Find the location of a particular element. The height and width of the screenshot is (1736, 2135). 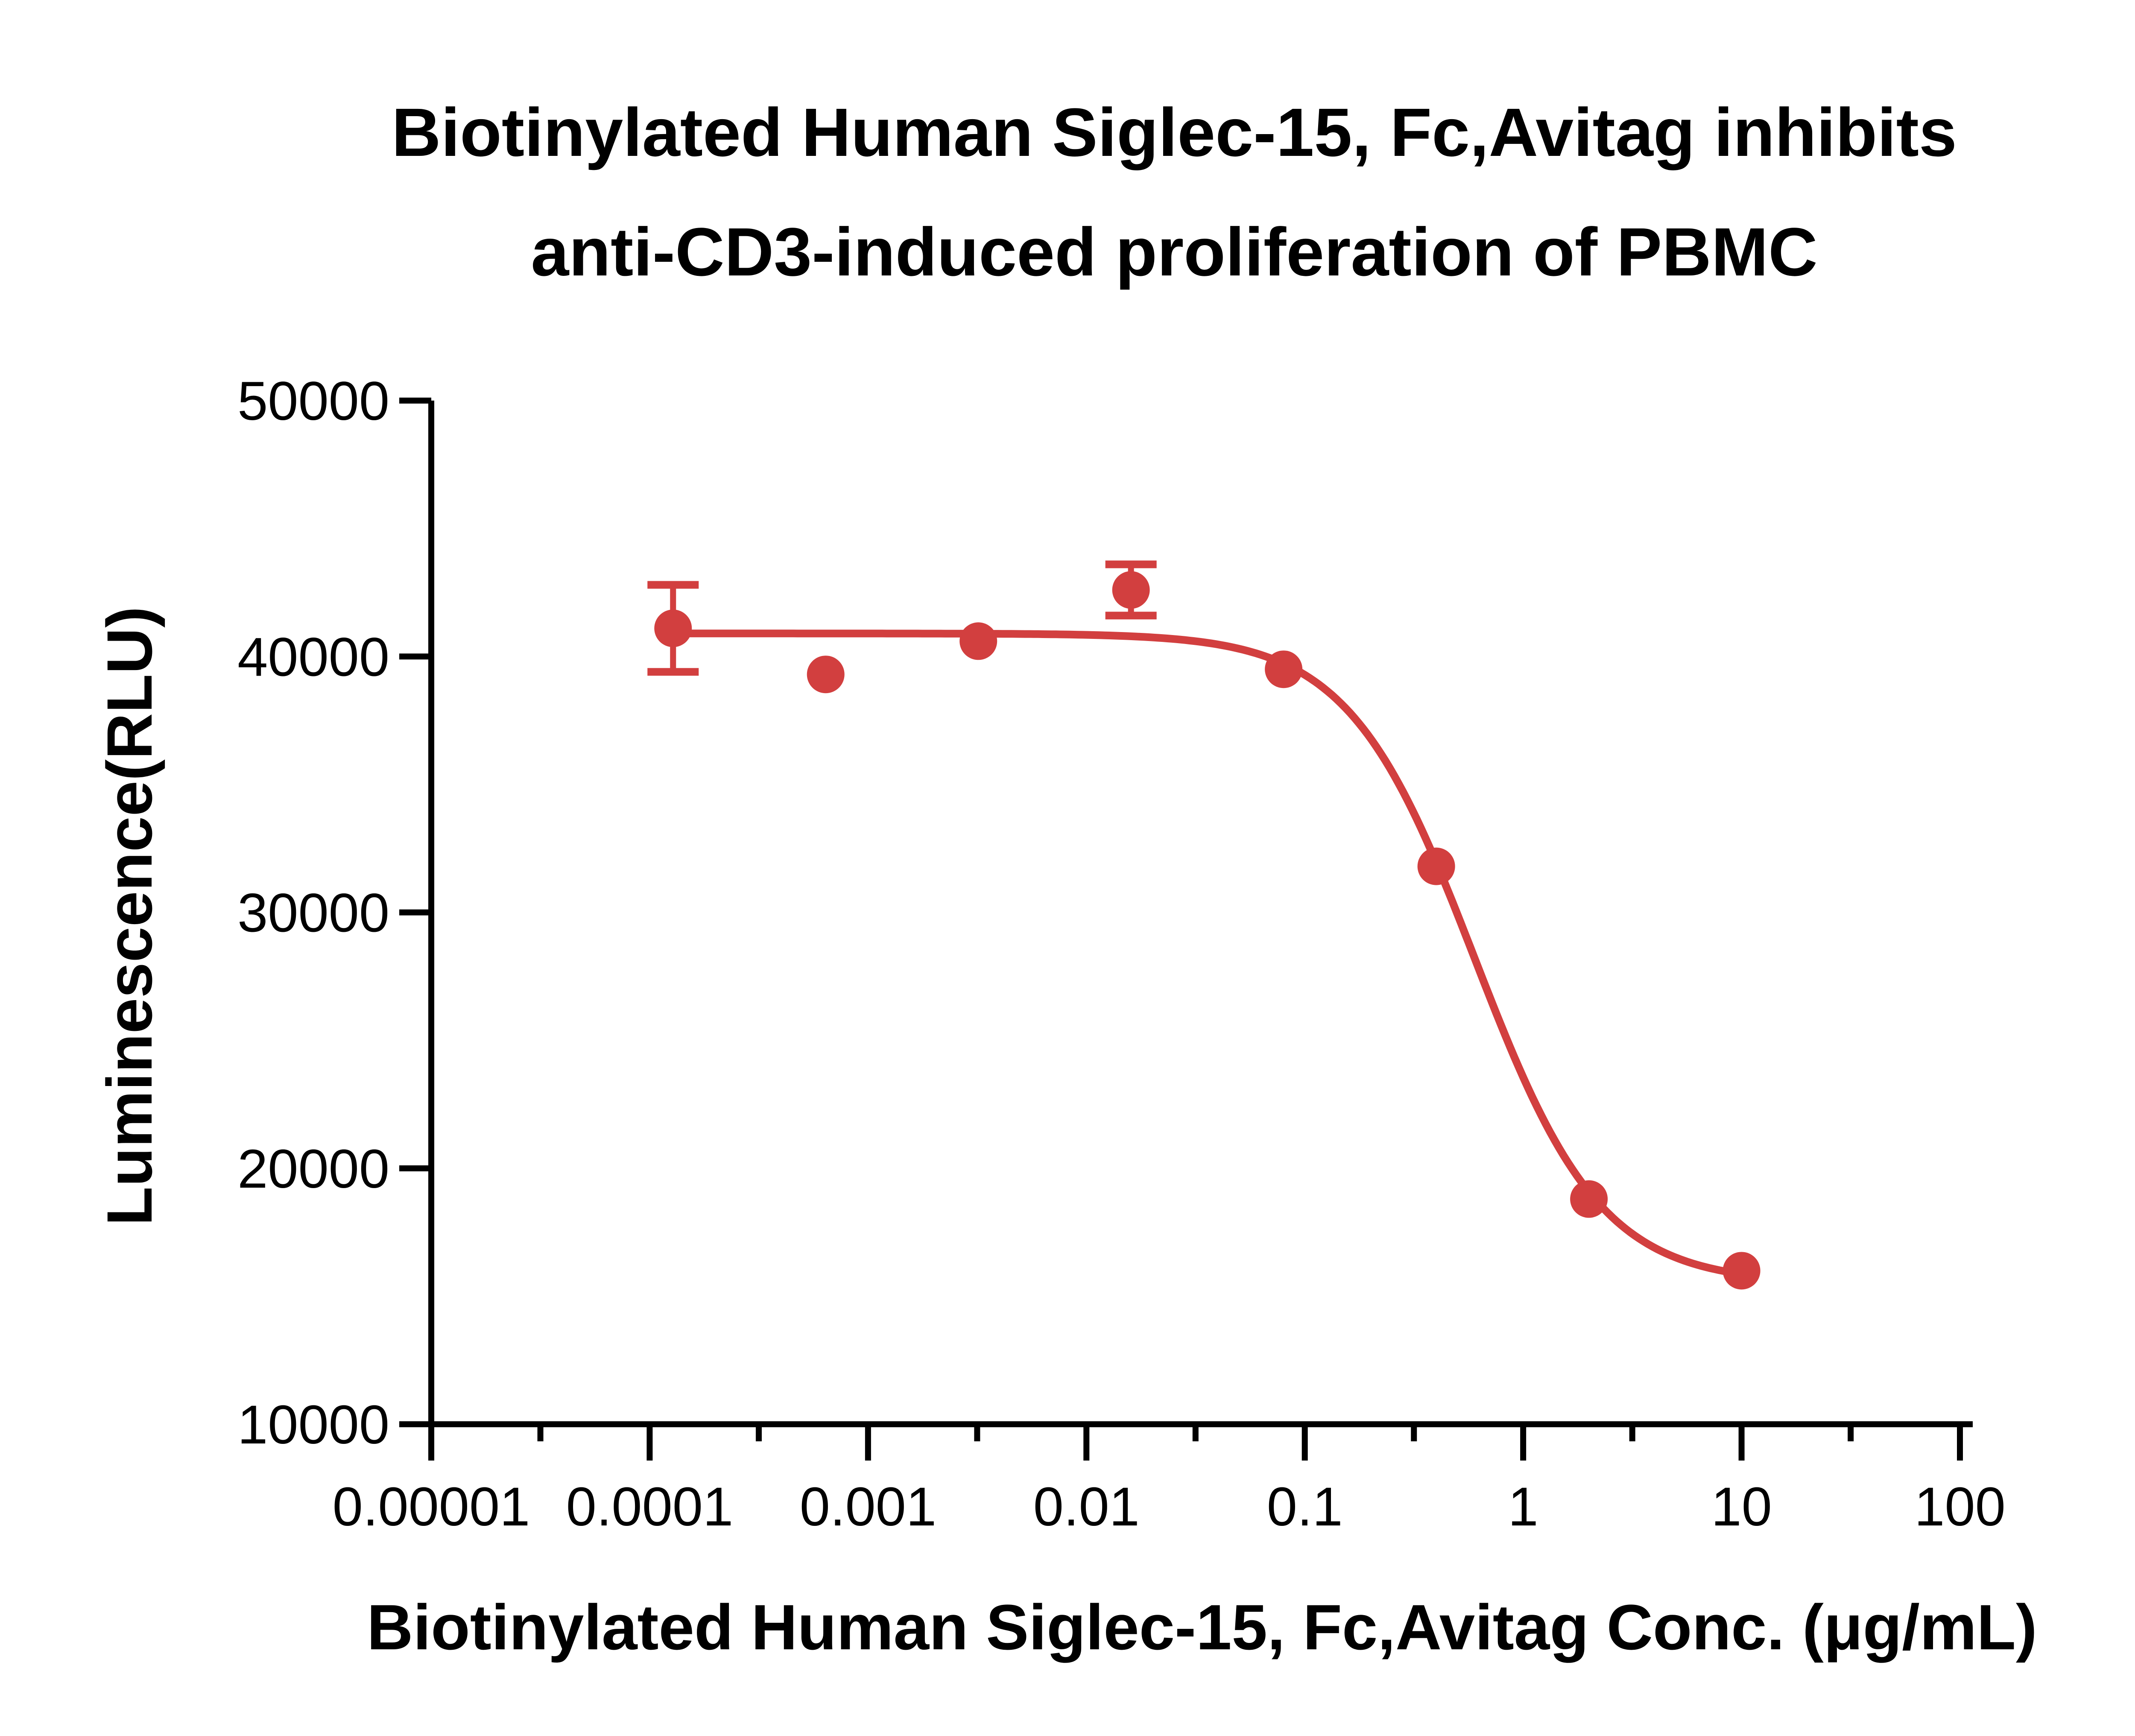

y-tick-label: 10000 is located at coordinates (313, 1424).